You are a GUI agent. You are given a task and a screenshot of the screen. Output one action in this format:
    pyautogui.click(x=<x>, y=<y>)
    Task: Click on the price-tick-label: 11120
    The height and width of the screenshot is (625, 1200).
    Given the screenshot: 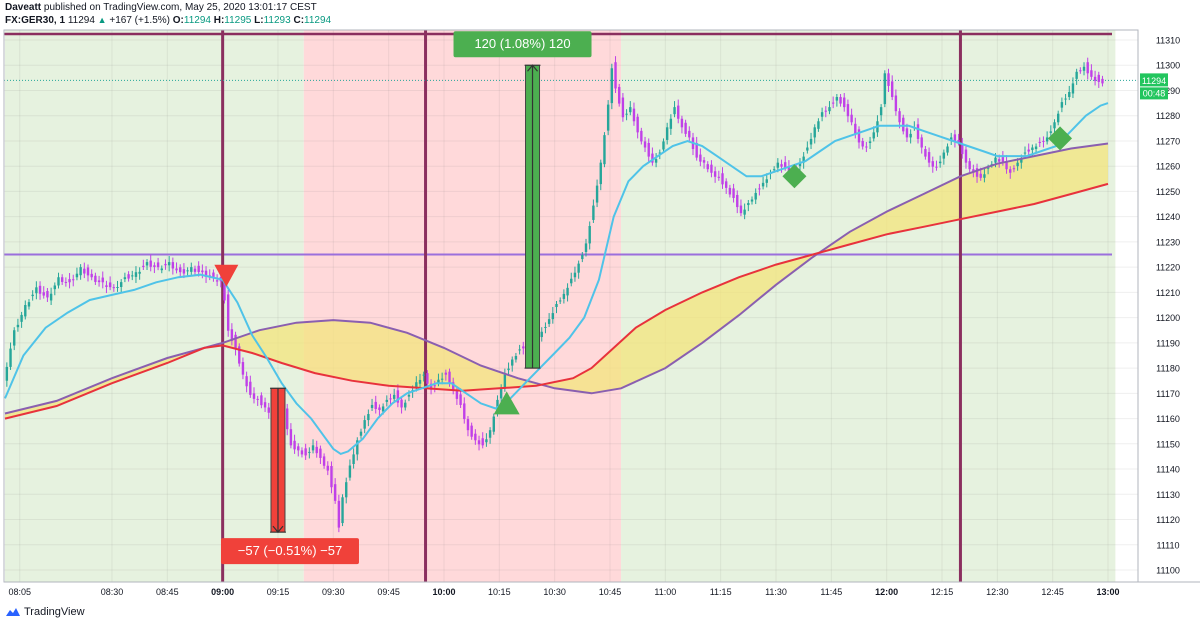 What is the action you would take?
    pyautogui.click(x=1168, y=520)
    